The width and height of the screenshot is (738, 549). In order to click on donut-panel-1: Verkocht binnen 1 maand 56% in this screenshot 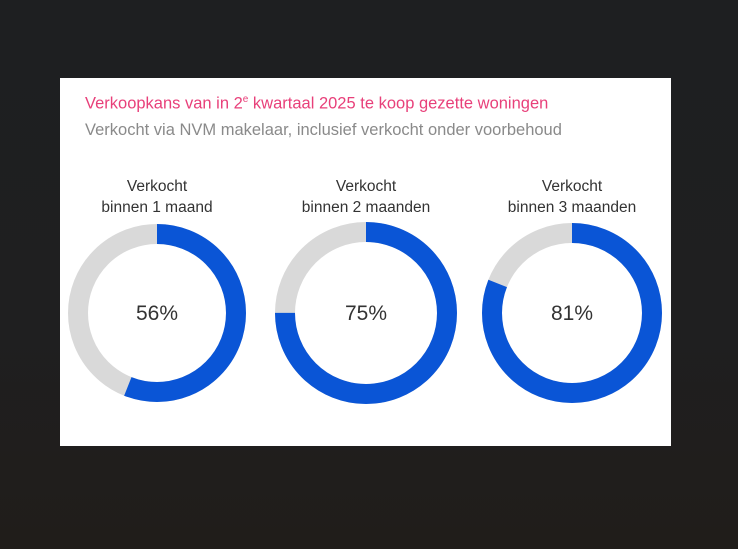, I will do `click(157, 292)`.